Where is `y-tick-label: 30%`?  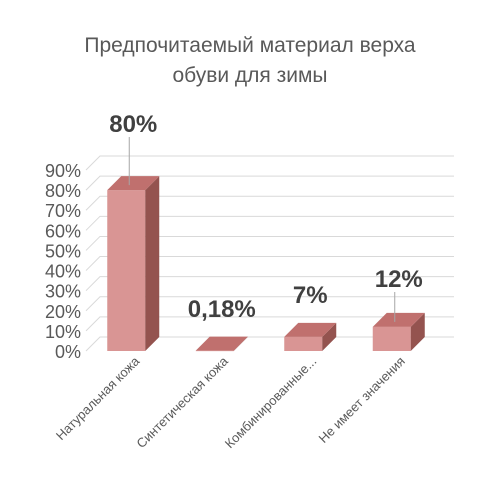
y-tick-label: 30% is located at coordinates (63, 292).